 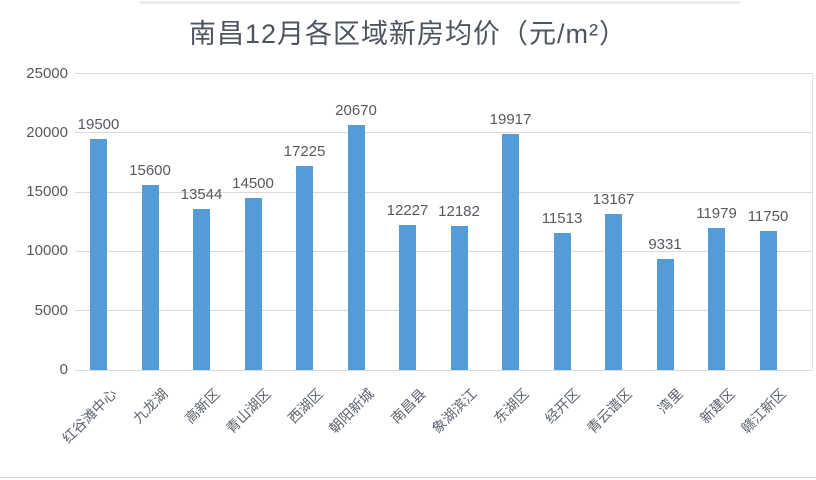 What do you see at coordinates (768, 216) in the screenshot?
I see `bar-value-label: 11750` at bounding box center [768, 216].